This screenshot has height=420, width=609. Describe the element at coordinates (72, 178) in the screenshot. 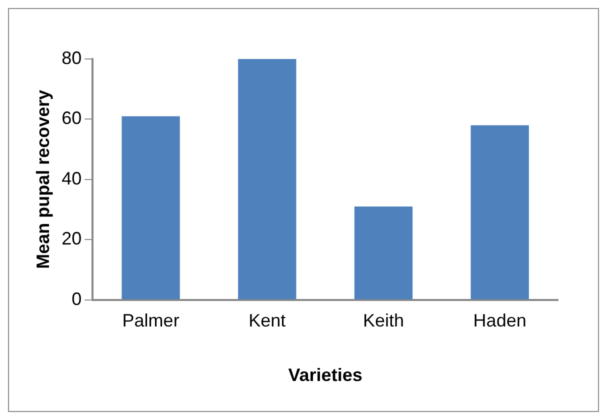

I see `y-tick-label: 40` at that location.